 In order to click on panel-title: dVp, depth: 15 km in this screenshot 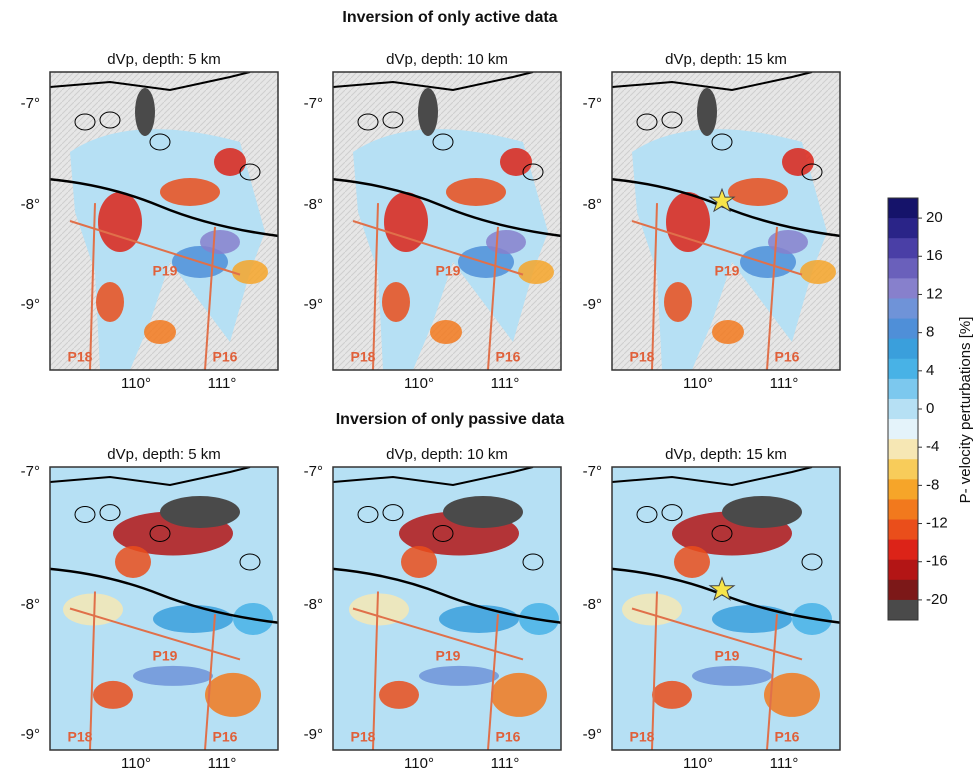, I will do `click(726, 59)`.